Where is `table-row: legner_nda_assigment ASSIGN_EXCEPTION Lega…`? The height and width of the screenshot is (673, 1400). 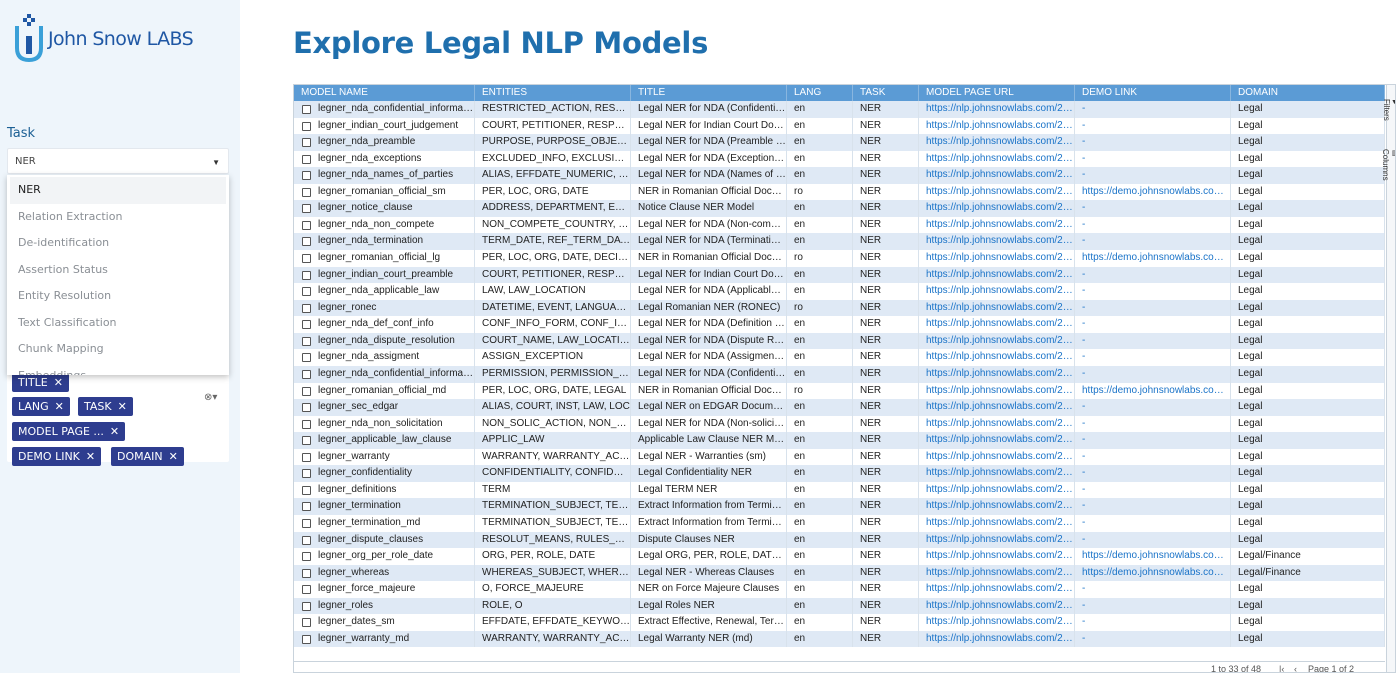
table-row: legner_nda_assigment ASSIGN_EXCEPTION Lega… is located at coordinates (839, 357).